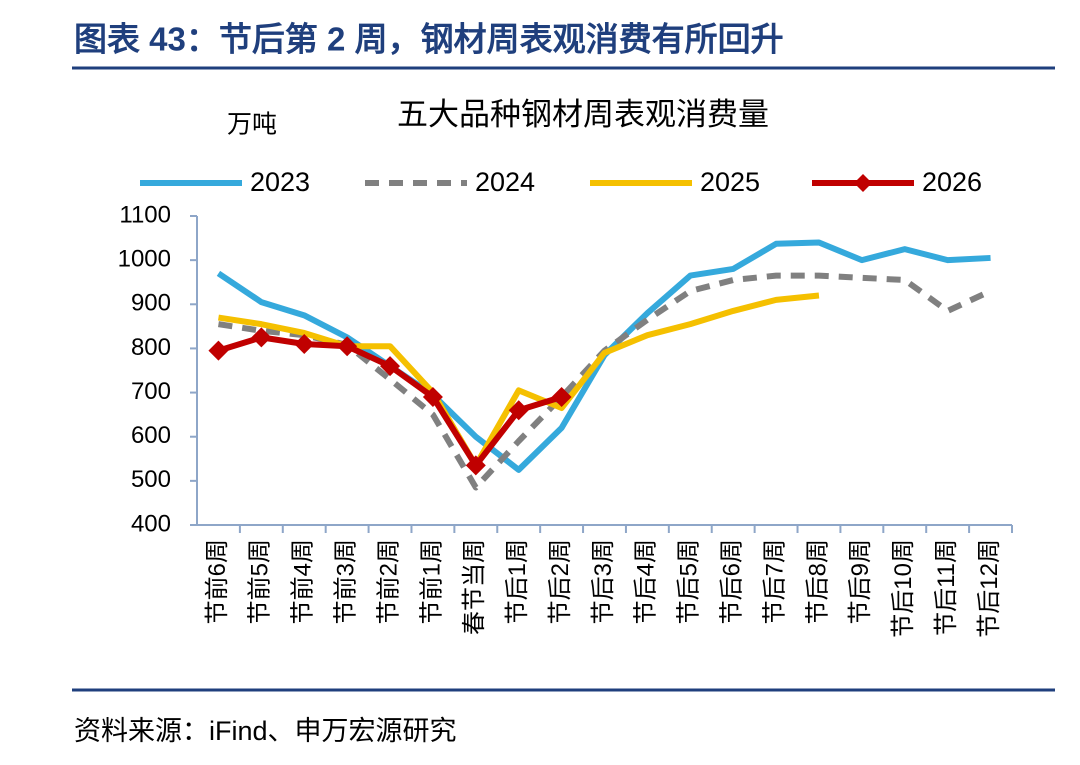 The height and width of the screenshot is (765, 1080). Describe the element at coordinates (429, 39) in the screenshot. I see `figure-title: 图表 43：节后第 2 周，钢材周表观消费有所回升` at that location.